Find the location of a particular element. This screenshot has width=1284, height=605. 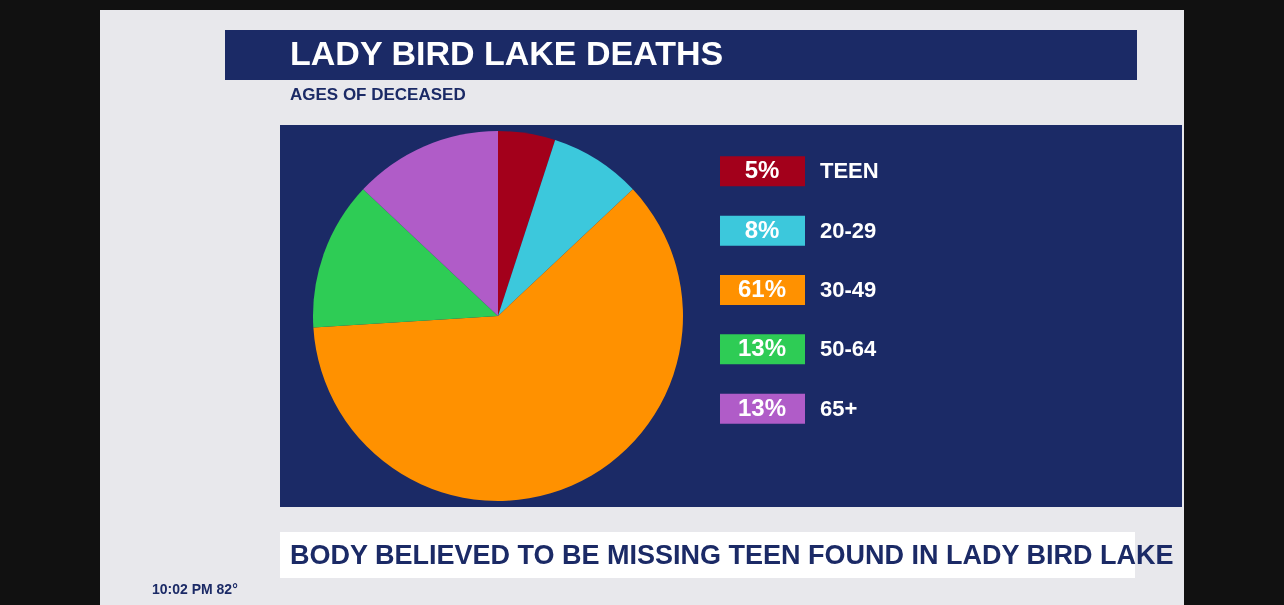

data-label: 5% is located at coordinates (762, 170).